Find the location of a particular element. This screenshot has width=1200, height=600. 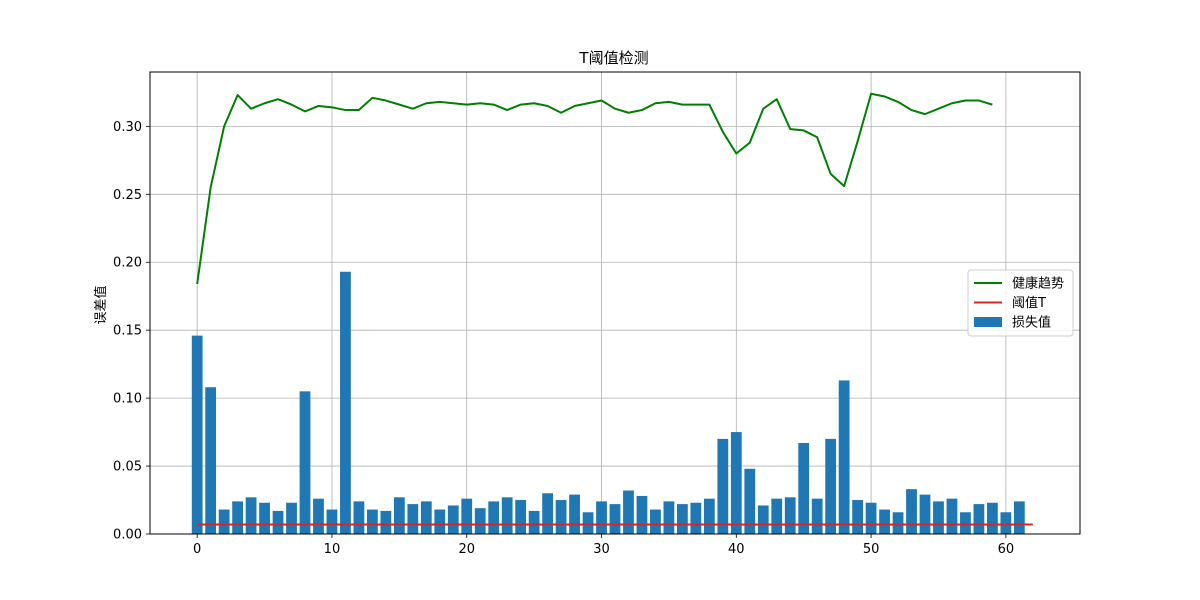

x-tick-label: 60 is located at coordinates (1006, 549).